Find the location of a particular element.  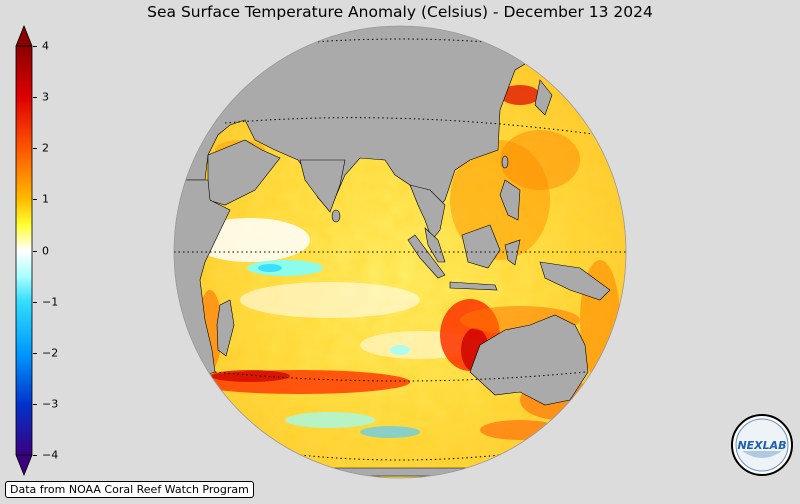

data-credit: Data from NOAA Coral Reef Watch Program is located at coordinates (129, 489).